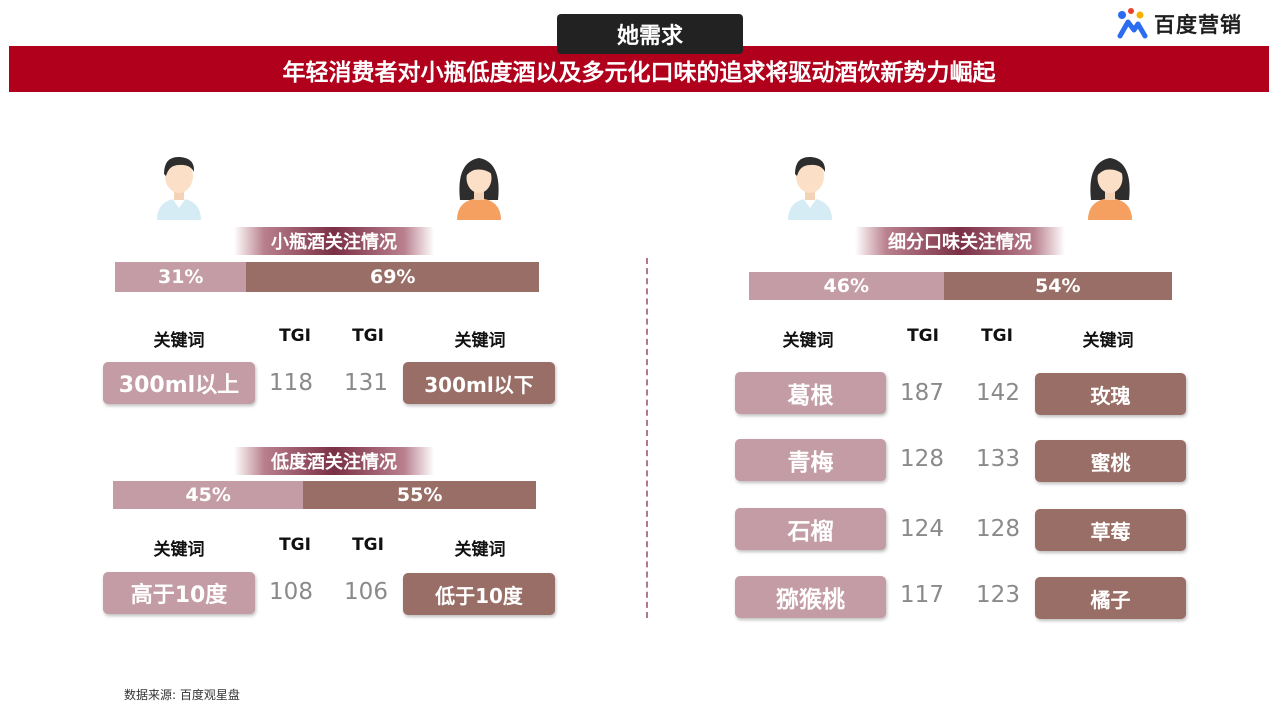 The height and width of the screenshot is (720, 1280). What do you see at coordinates (291, 383) in the screenshot?
I see `male-tgi-value: 118` at bounding box center [291, 383].